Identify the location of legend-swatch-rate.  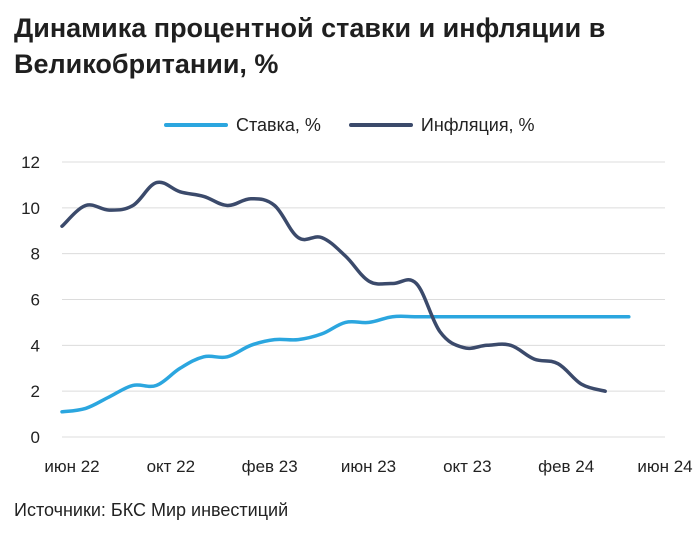
(196, 125).